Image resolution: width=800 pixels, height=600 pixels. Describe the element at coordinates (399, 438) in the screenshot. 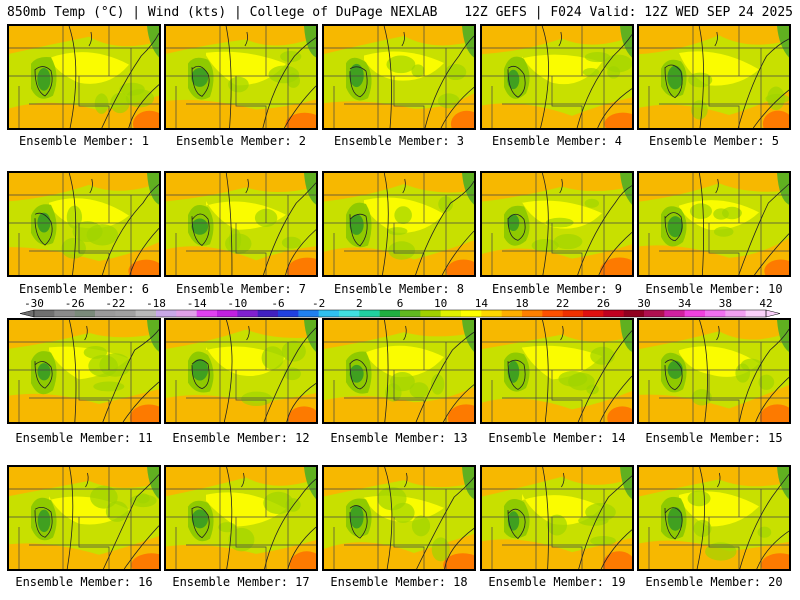

I see `ensemble-member-label: Ensemble Member: 13` at that location.